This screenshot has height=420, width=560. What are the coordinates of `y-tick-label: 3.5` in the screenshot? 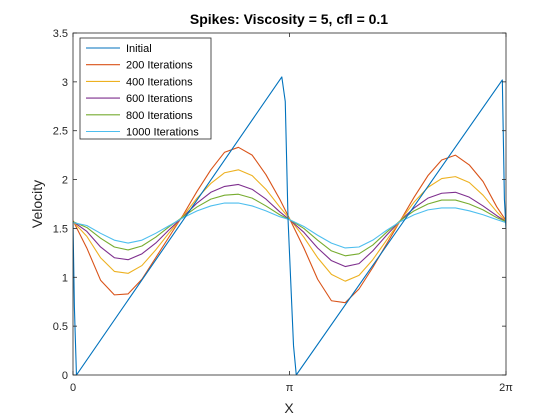 It's located at (60, 34).